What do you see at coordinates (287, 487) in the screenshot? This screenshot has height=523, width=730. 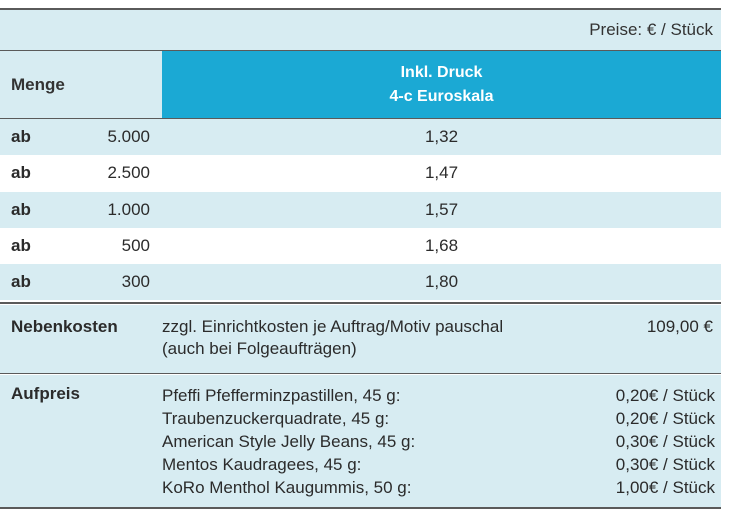 I see `aufpreis-item-name: KoRo Menthol Kaugummis, 50 g:` at bounding box center [287, 487].